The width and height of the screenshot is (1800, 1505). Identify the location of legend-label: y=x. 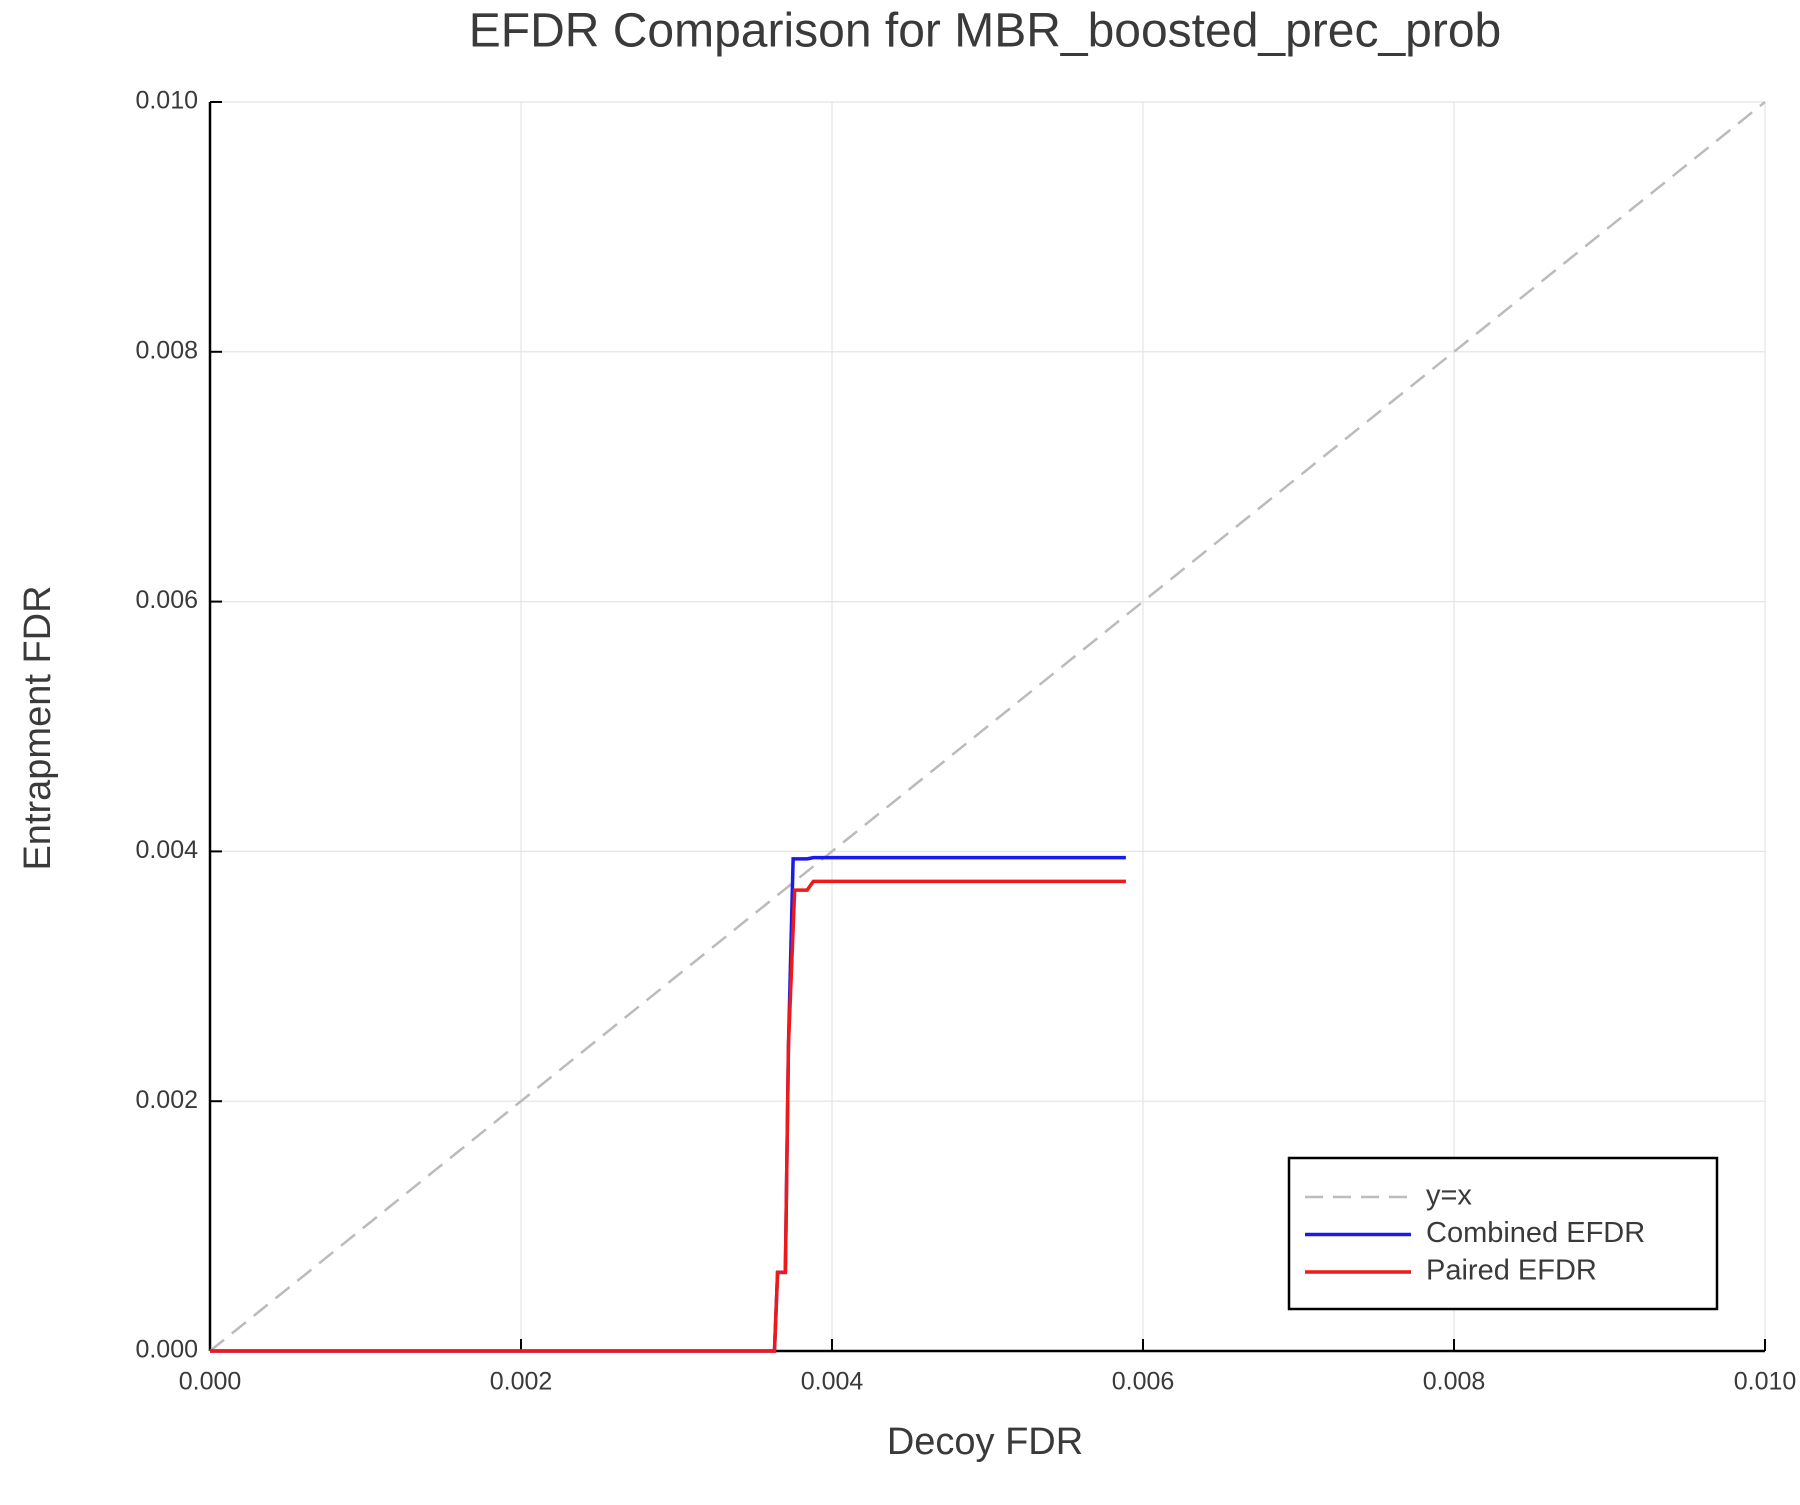
(1449, 1196).